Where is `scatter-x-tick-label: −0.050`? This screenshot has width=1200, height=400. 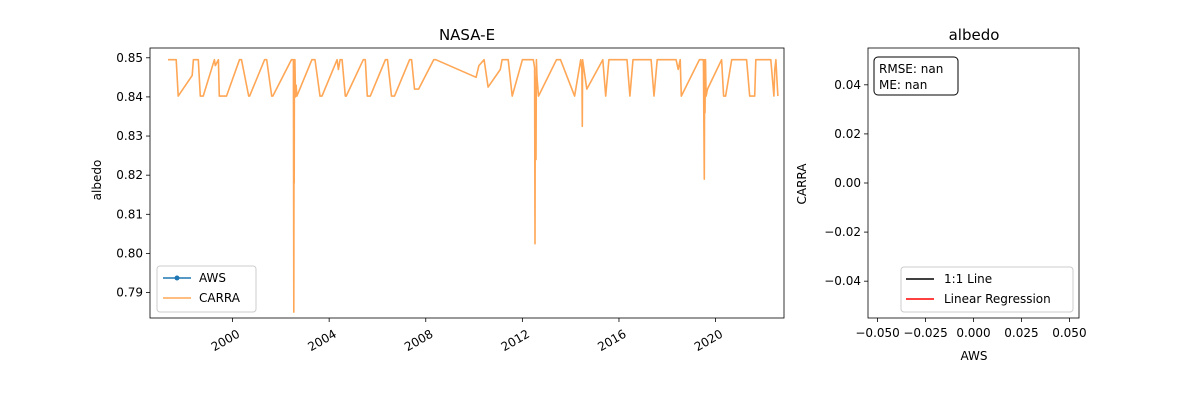
scatter-x-tick-label: −0.050 is located at coordinates (877, 333).